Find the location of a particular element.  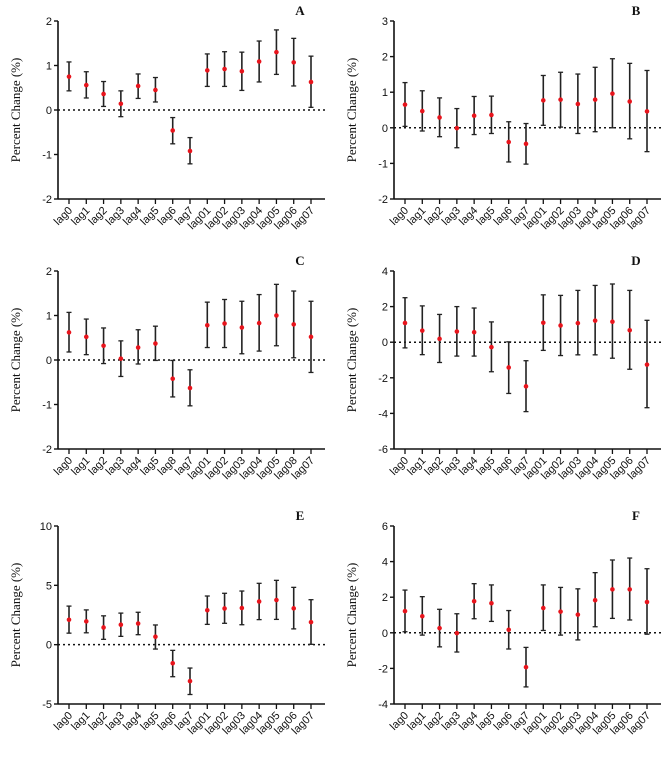

y-tick-label: 3 is located at coordinates (385, 22).